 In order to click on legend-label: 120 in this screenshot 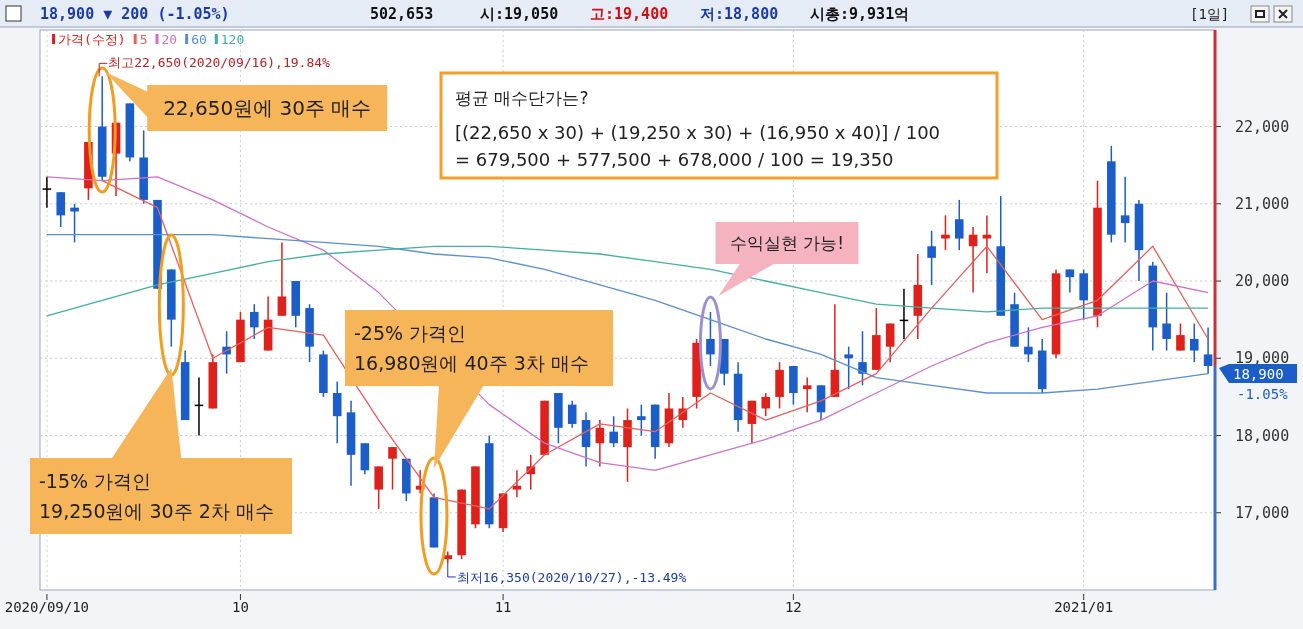, I will do `click(232, 39)`.